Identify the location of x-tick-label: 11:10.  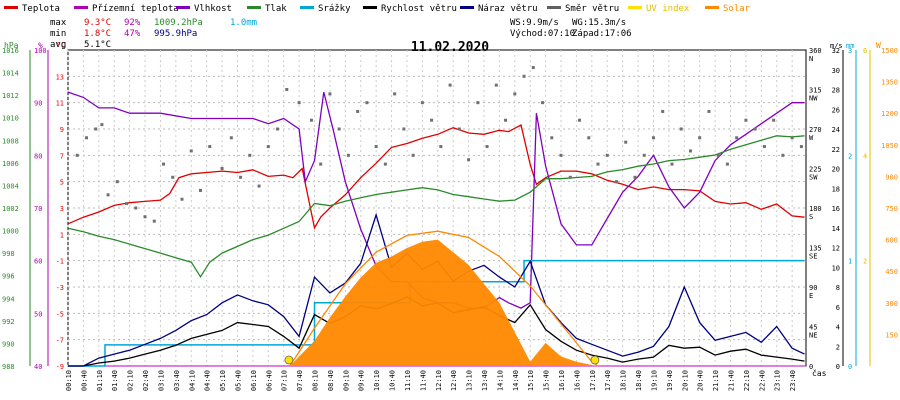
(408, 380).